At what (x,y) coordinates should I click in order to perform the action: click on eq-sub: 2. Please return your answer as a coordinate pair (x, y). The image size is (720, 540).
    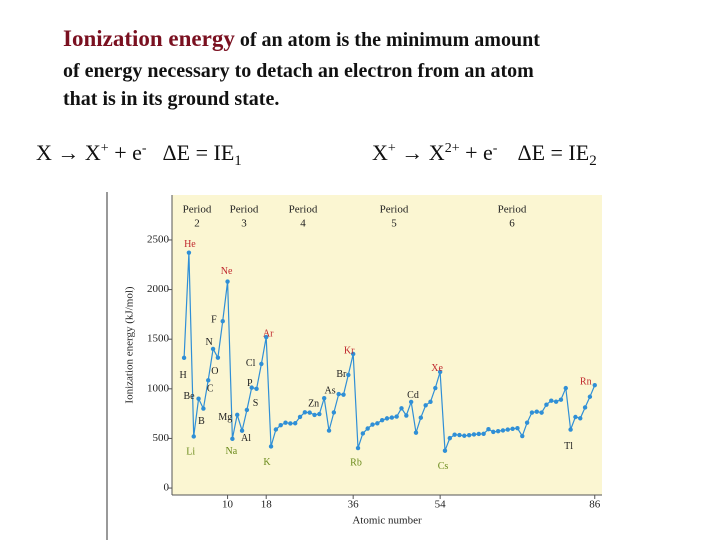
    Looking at the image, I should click on (593, 161).